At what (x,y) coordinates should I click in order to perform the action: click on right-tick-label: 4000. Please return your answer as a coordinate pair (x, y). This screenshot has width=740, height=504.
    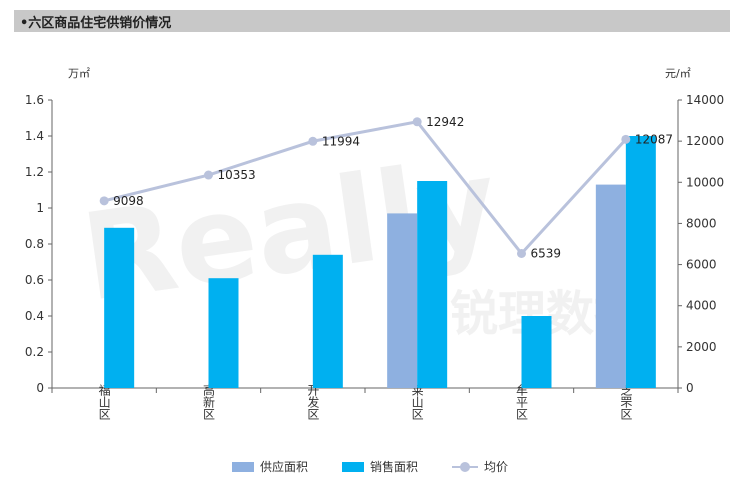
    Looking at the image, I should click on (701, 306).